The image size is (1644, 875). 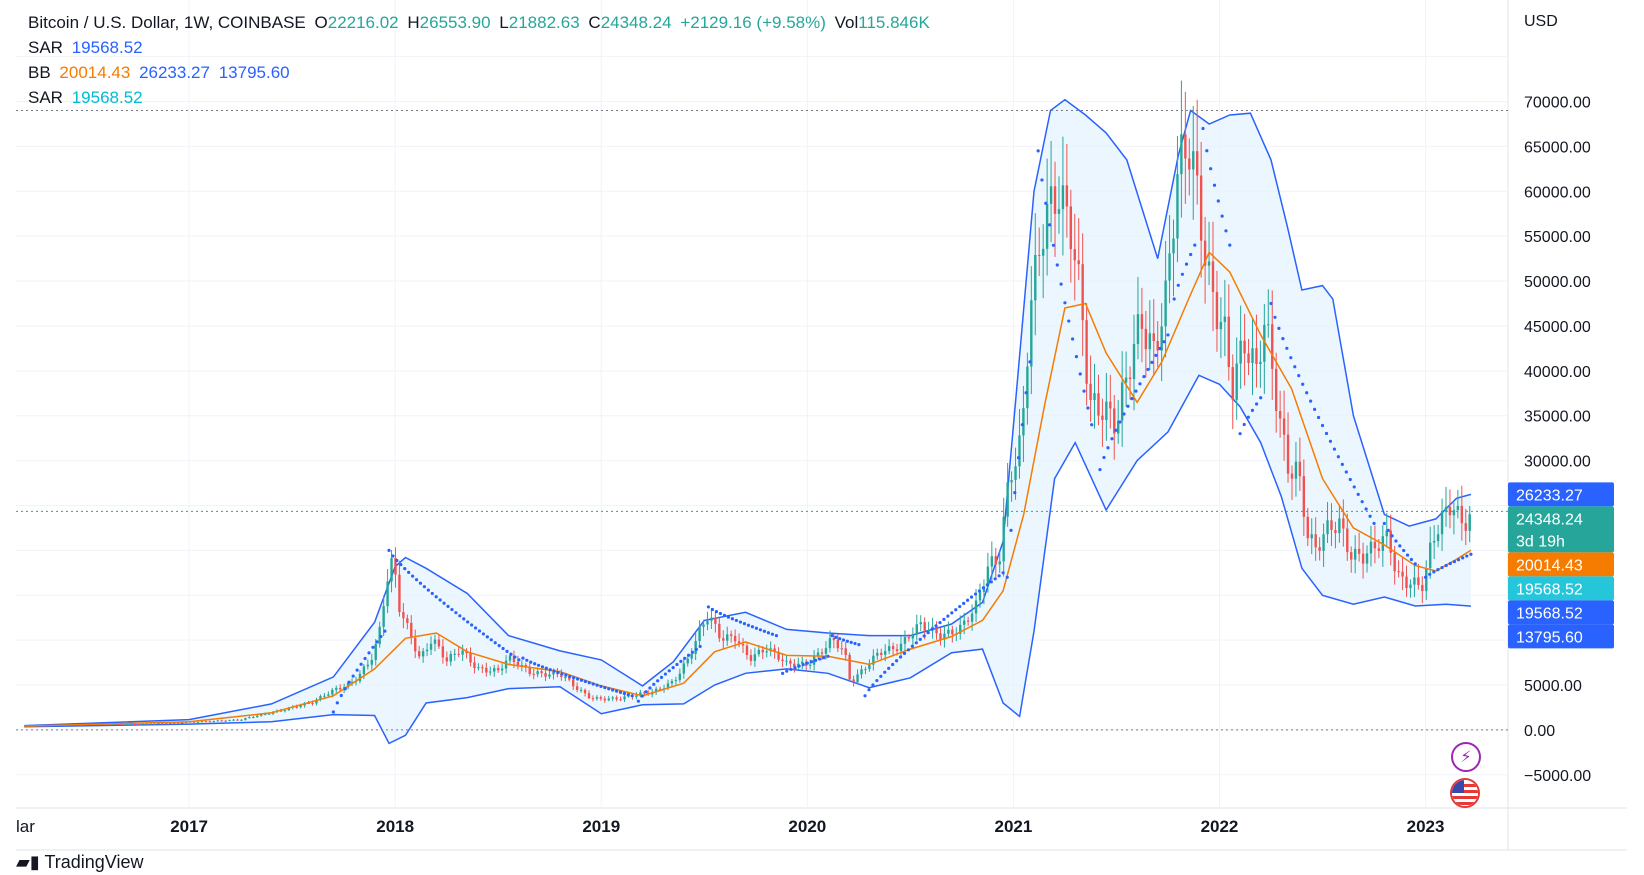 What do you see at coordinates (1466, 757) in the screenshot?
I see `lightning-icon: ⚡` at bounding box center [1466, 757].